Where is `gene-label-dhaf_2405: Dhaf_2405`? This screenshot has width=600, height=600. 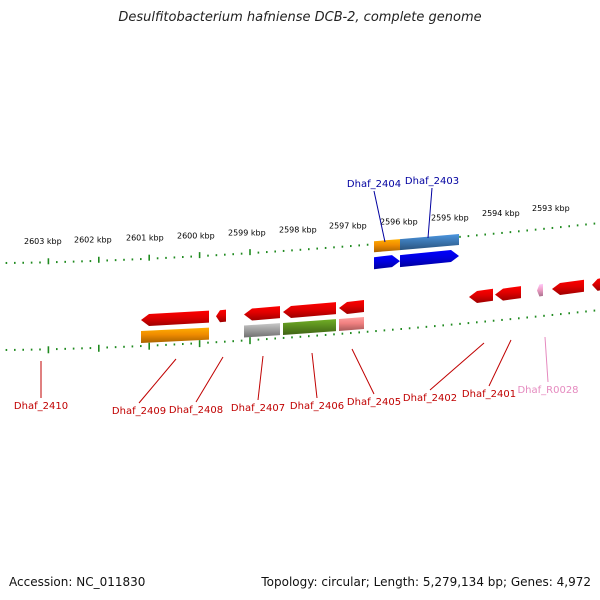 gene-label-dhaf_2405: Dhaf_2405 is located at coordinates (374, 402).